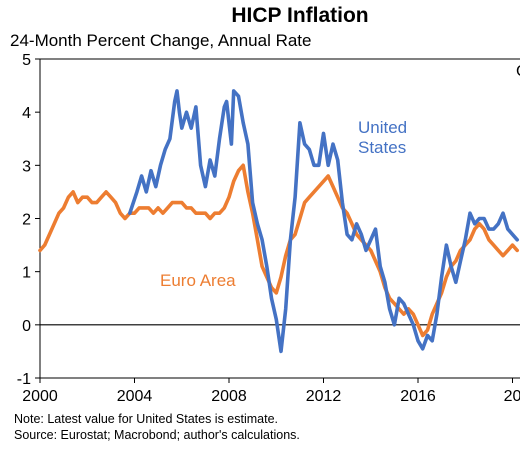  I want to click on x-tick-label: 2000, so click(40, 396).